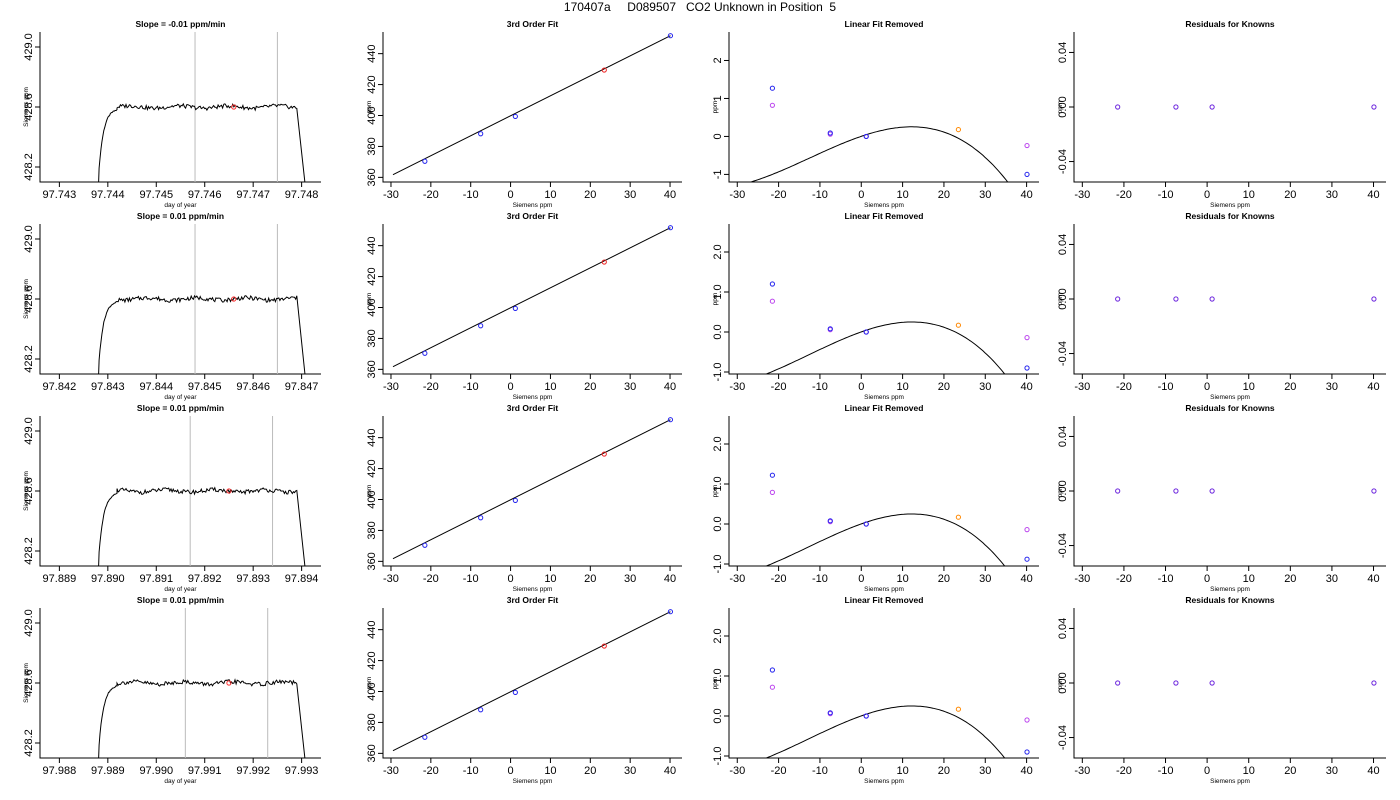 Image resolution: width=1400 pixels, height=800 pixels. Describe the element at coordinates (229, 491) in the screenshot. I see `mean-marker-point` at that location.